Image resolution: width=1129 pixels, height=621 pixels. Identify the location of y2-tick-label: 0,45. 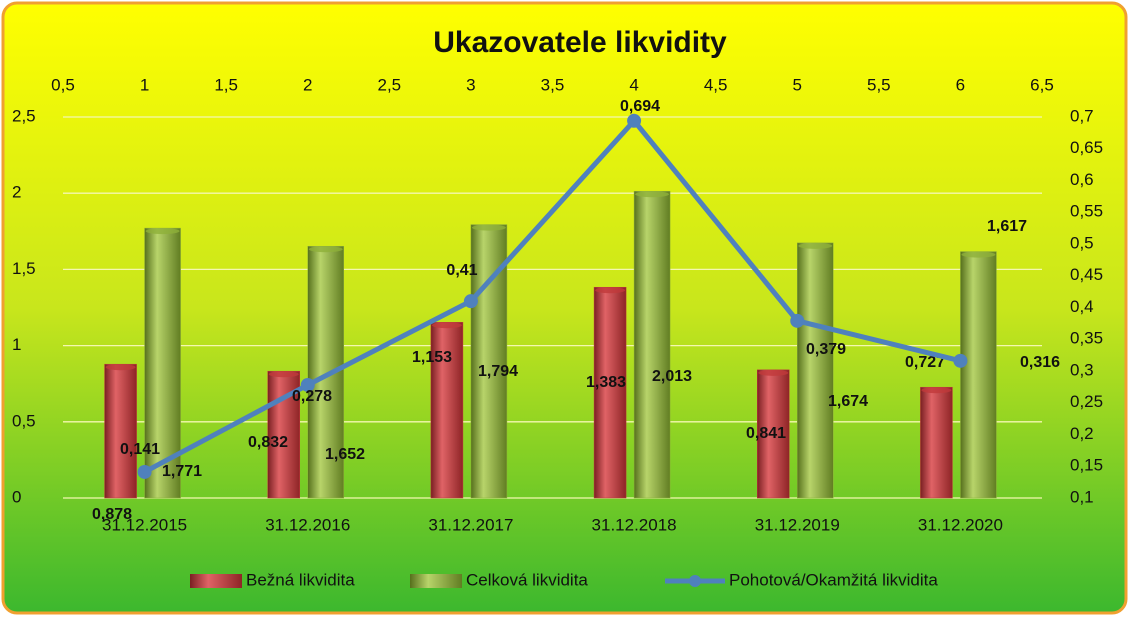
(1086, 274).